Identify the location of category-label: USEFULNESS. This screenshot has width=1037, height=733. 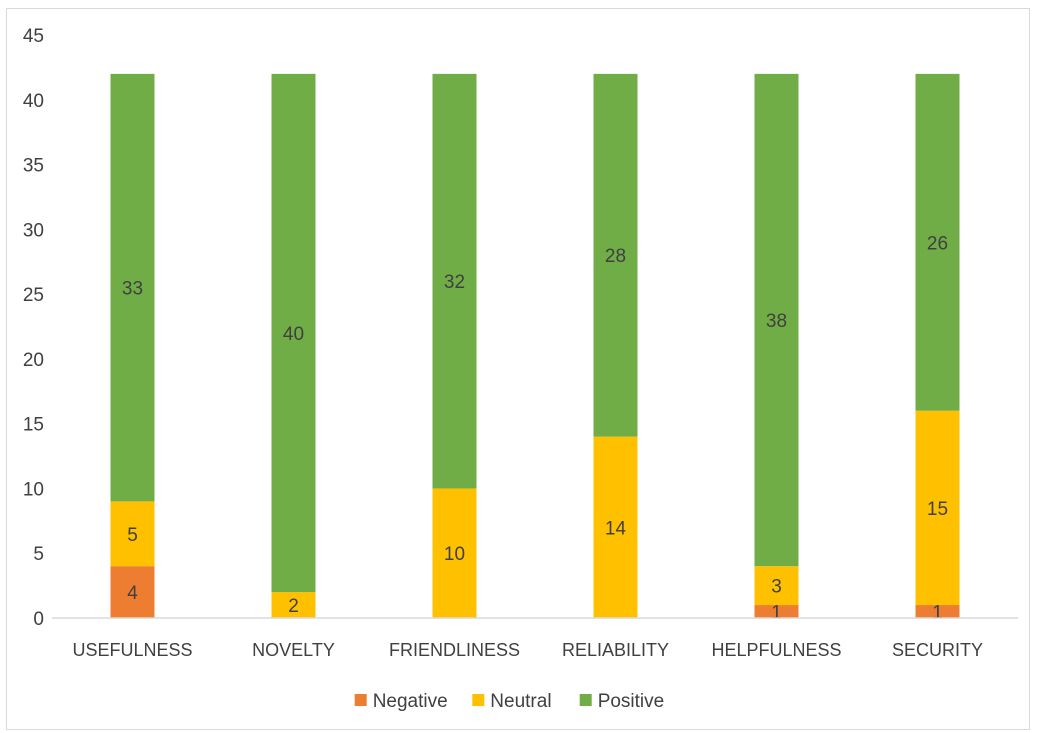
(132, 650).